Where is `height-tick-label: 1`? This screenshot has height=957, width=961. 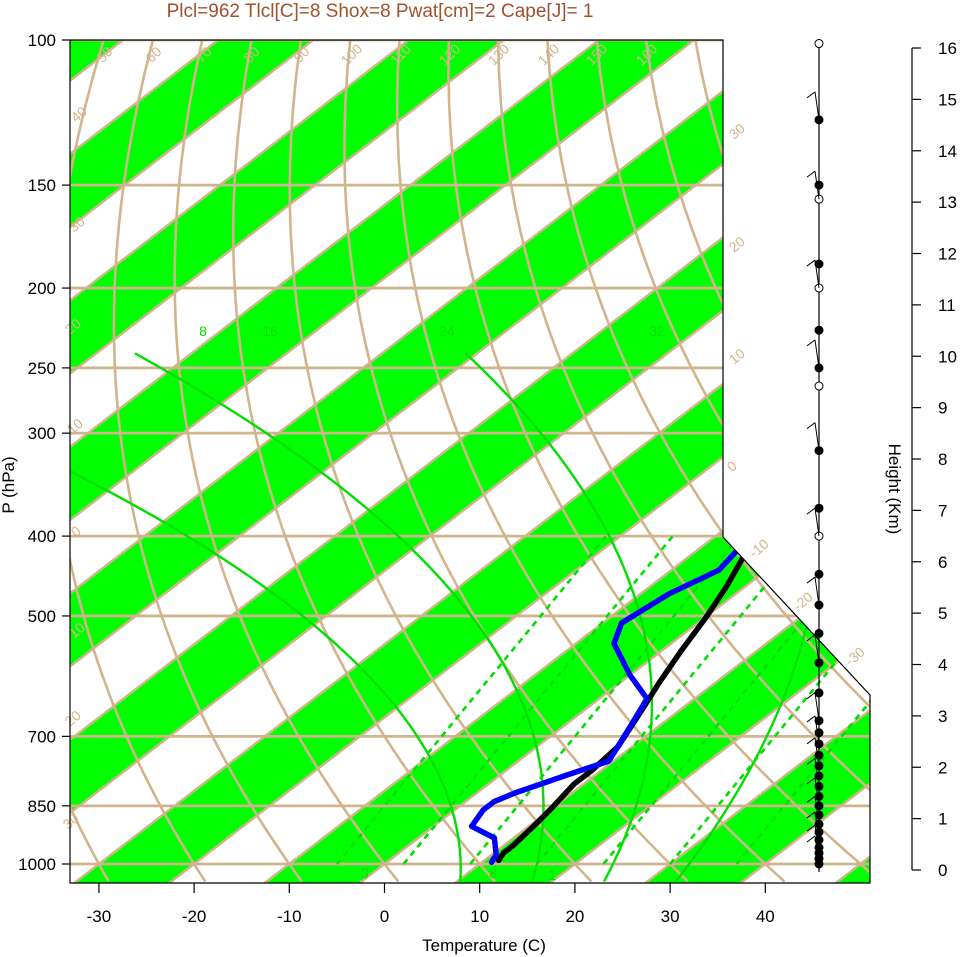 height-tick-label: 1 is located at coordinates (942, 819).